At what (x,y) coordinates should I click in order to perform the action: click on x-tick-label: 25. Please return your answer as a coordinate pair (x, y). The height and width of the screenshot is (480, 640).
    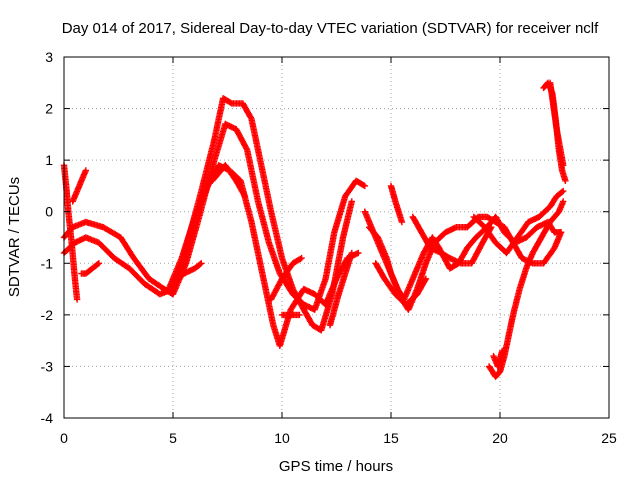
    Looking at the image, I should click on (609, 438).